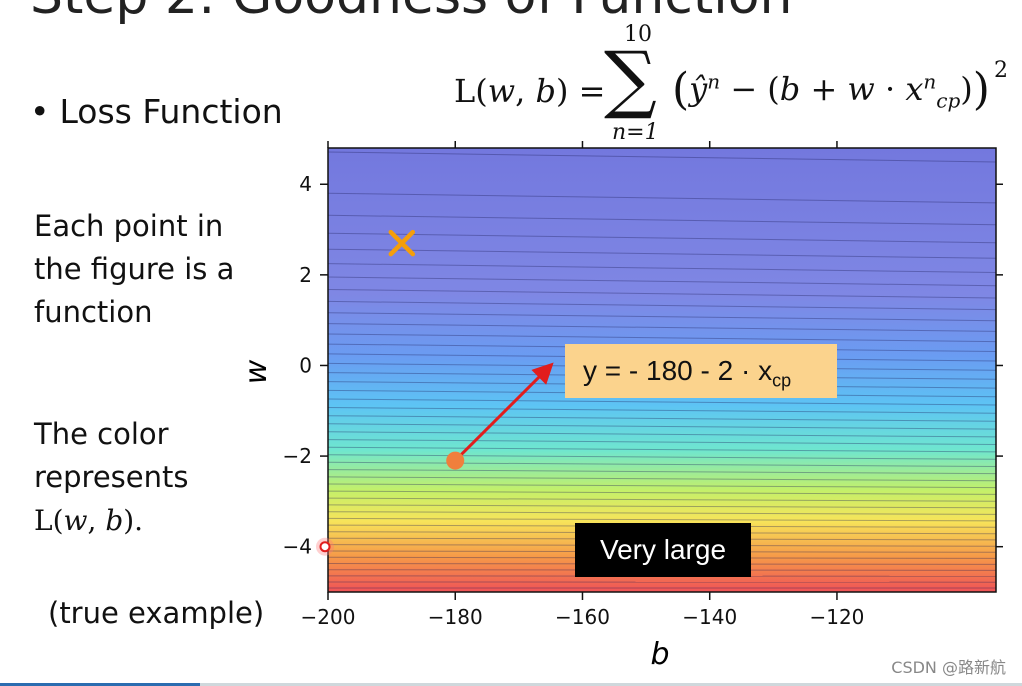 Image resolution: width=1022 pixels, height=686 pixels. I want to click on y-tick-label: −2, so click(297, 456).